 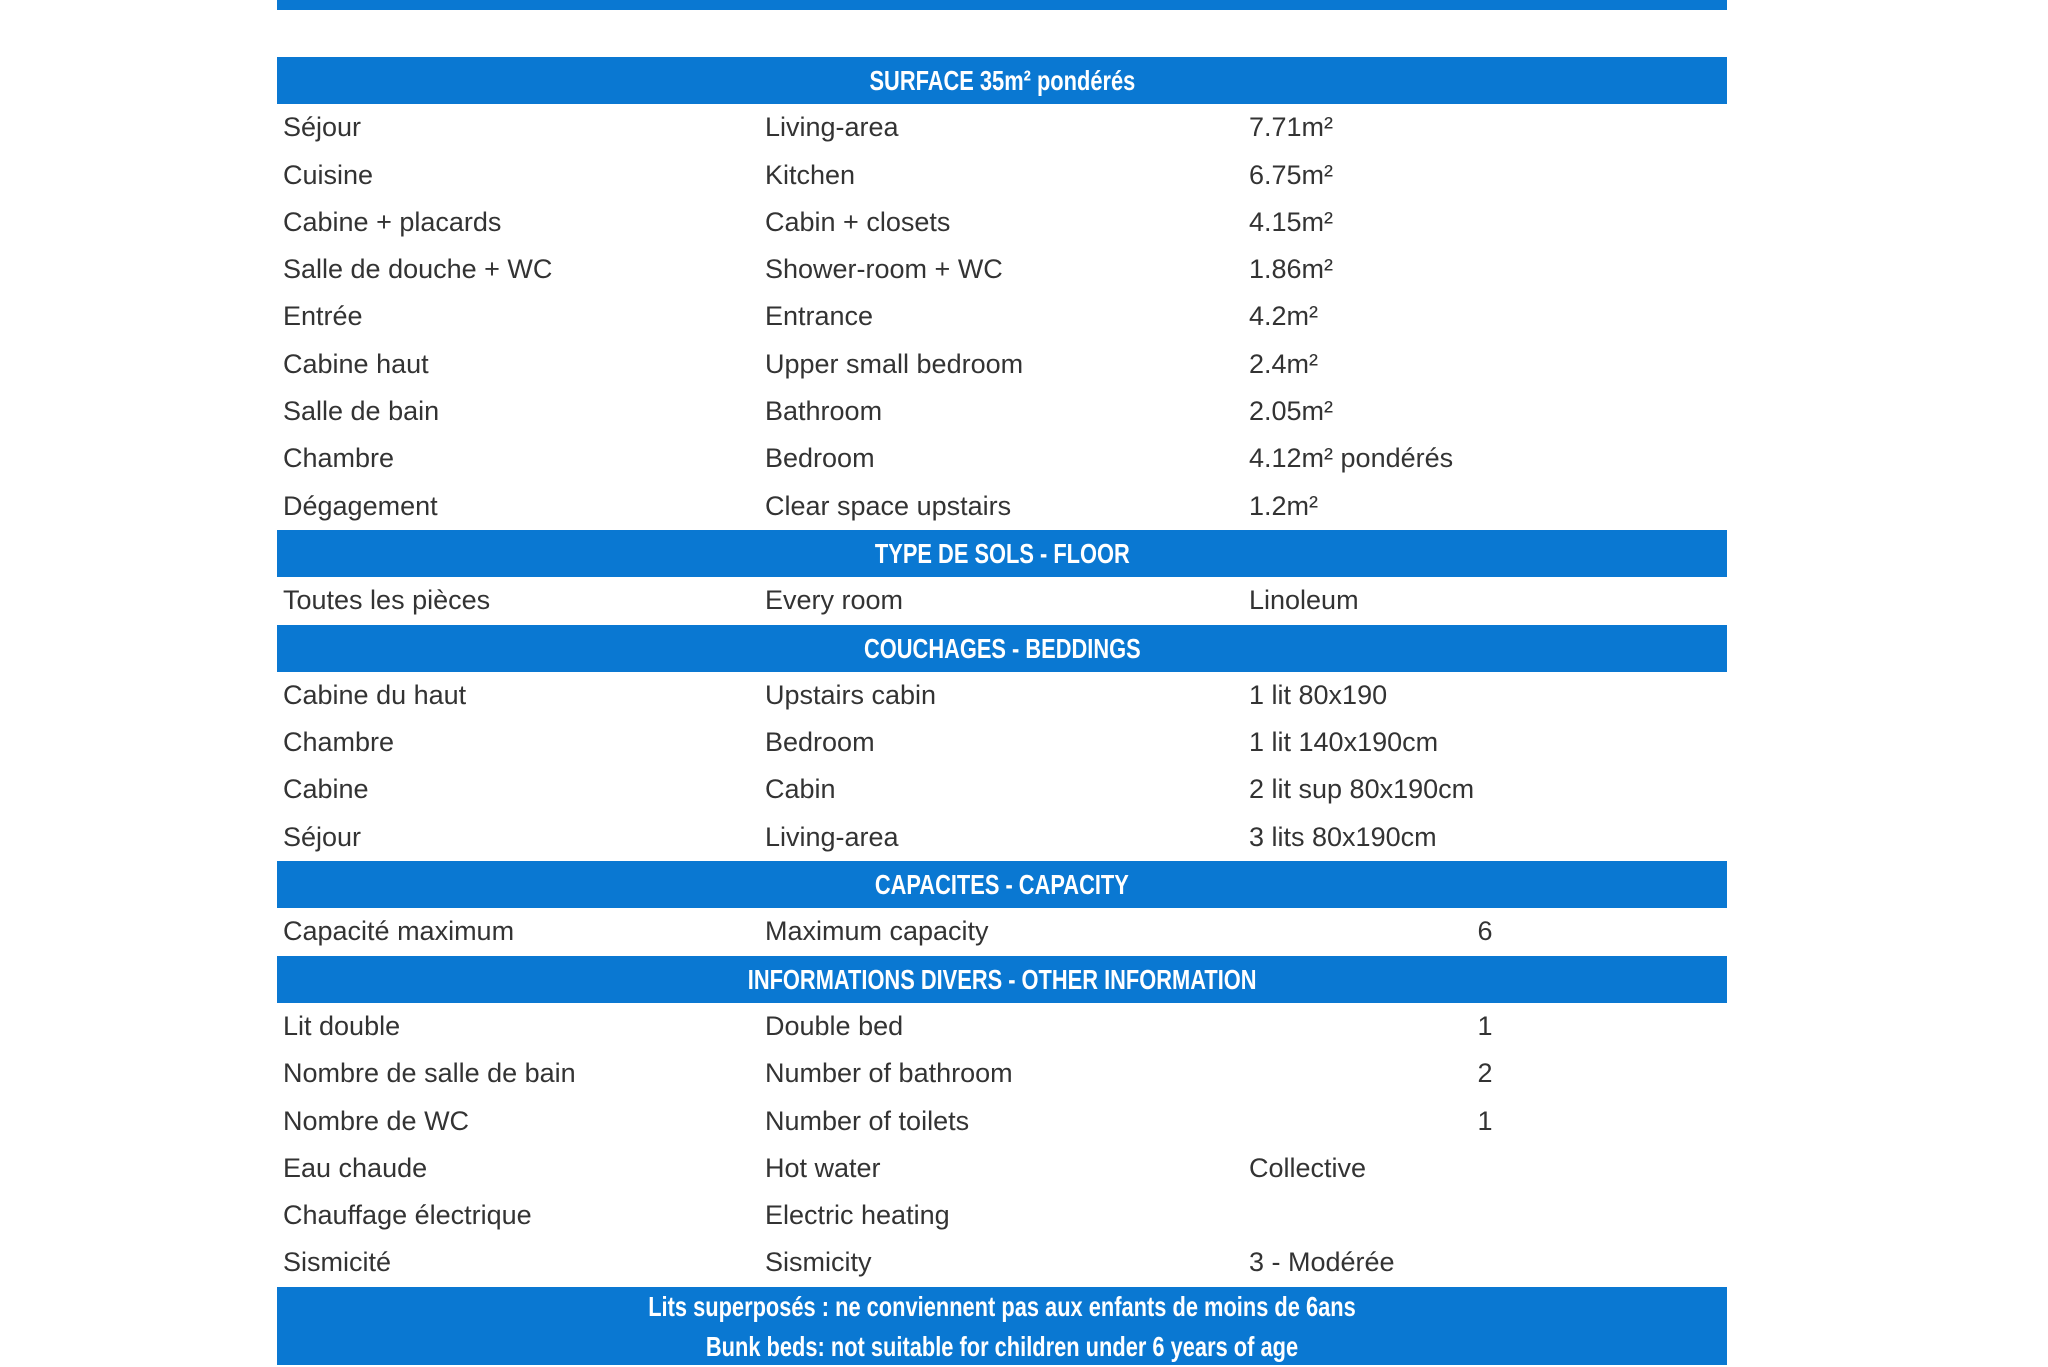 I want to click on table-row: Entrée Entrance 4.2m², so click(x=1002, y=316).